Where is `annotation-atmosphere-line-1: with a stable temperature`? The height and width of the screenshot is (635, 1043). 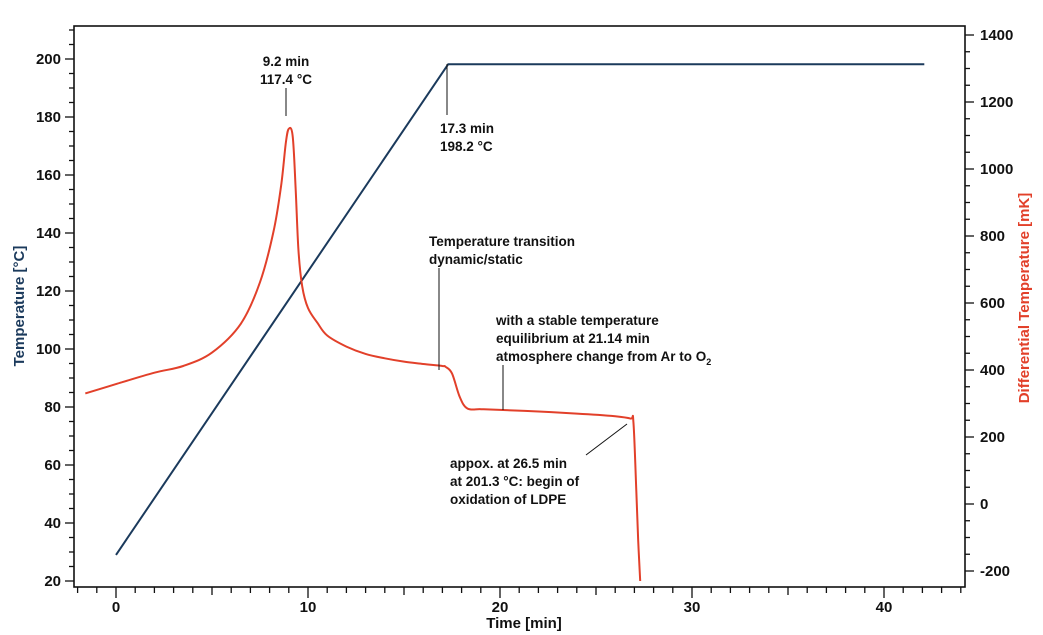
annotation-atmosphere-line-1: with a stable temperature is located at coordinates (577, 320).